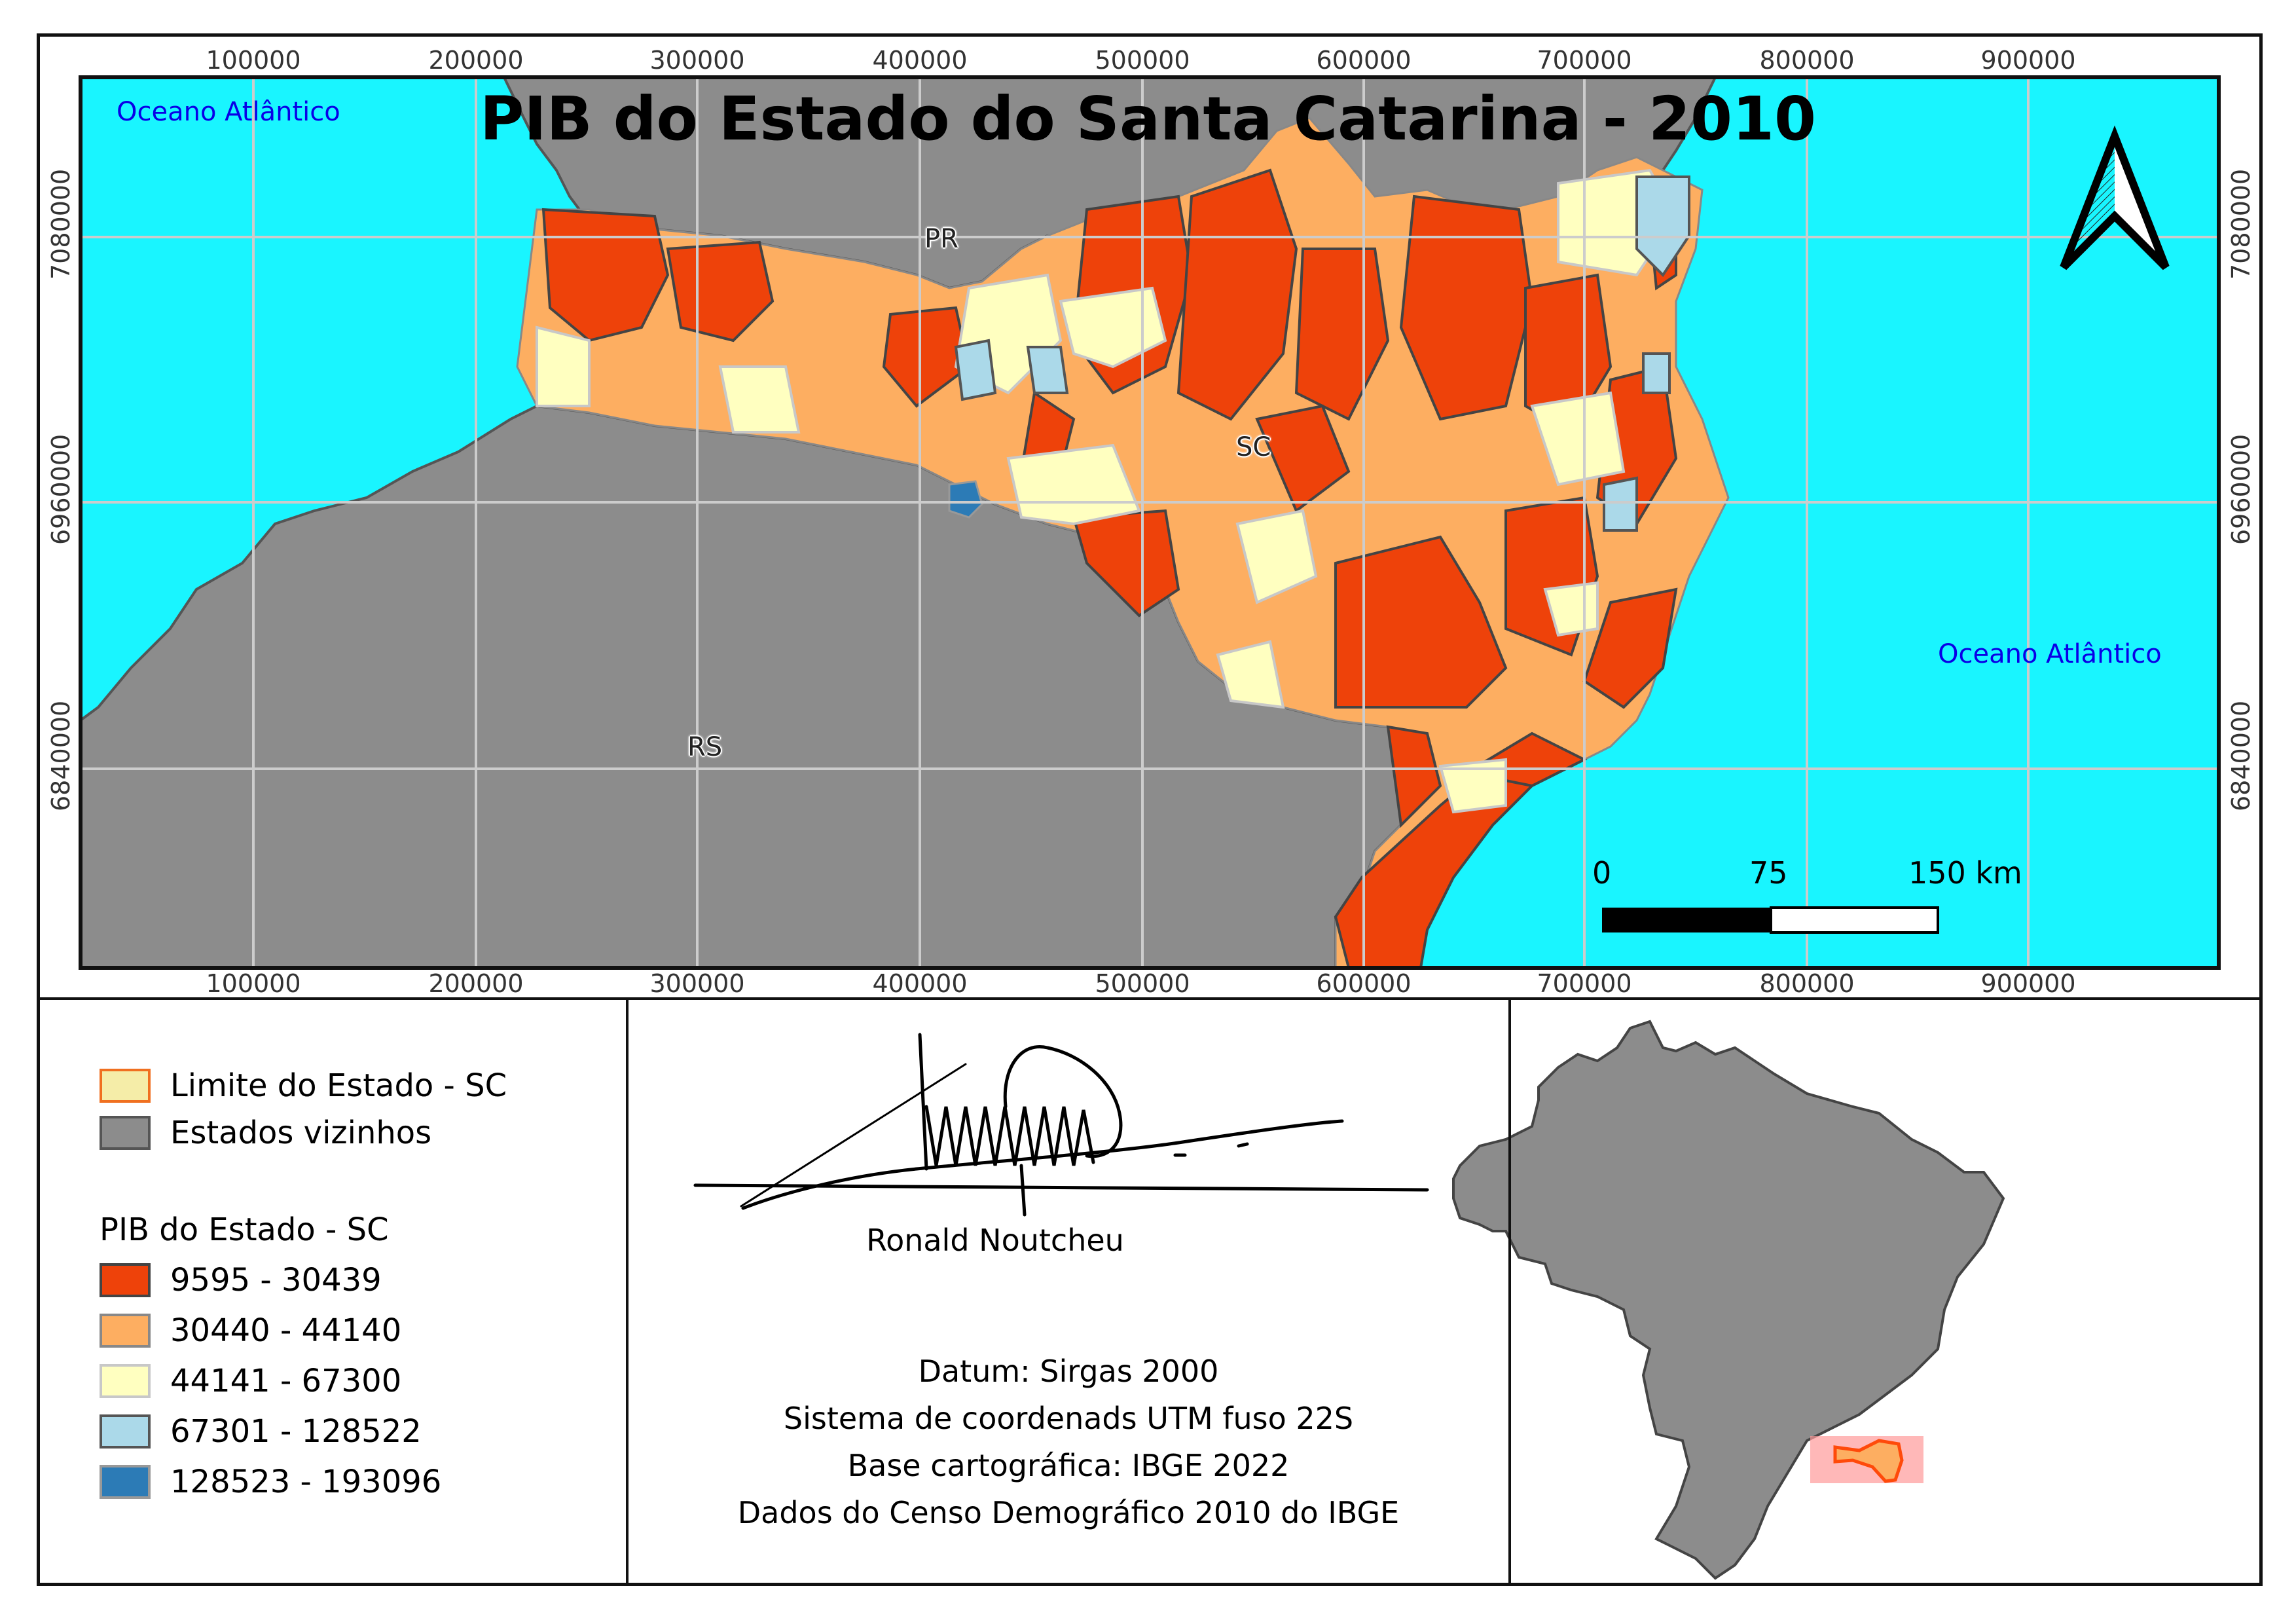  What do you see at coordinates (1770, 920) in the screenshot?
I see `scale-bar` at bounding box center [1770, 920].